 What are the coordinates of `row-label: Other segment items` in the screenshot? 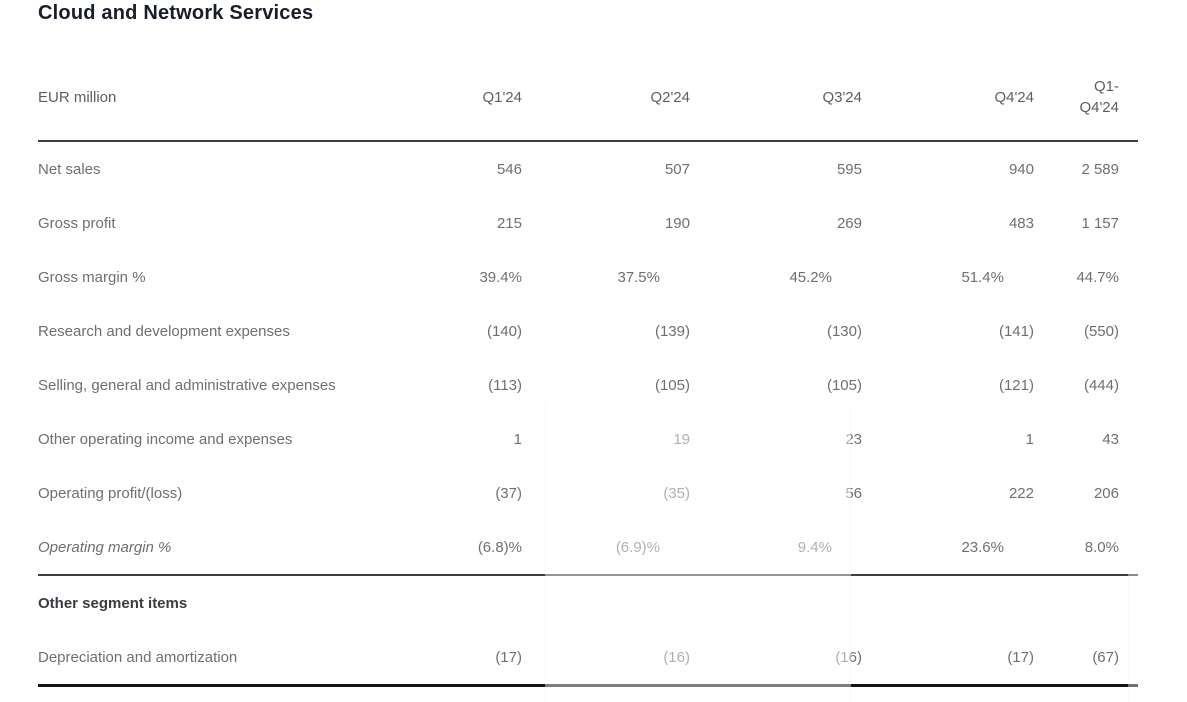 It's located at (223, 602).